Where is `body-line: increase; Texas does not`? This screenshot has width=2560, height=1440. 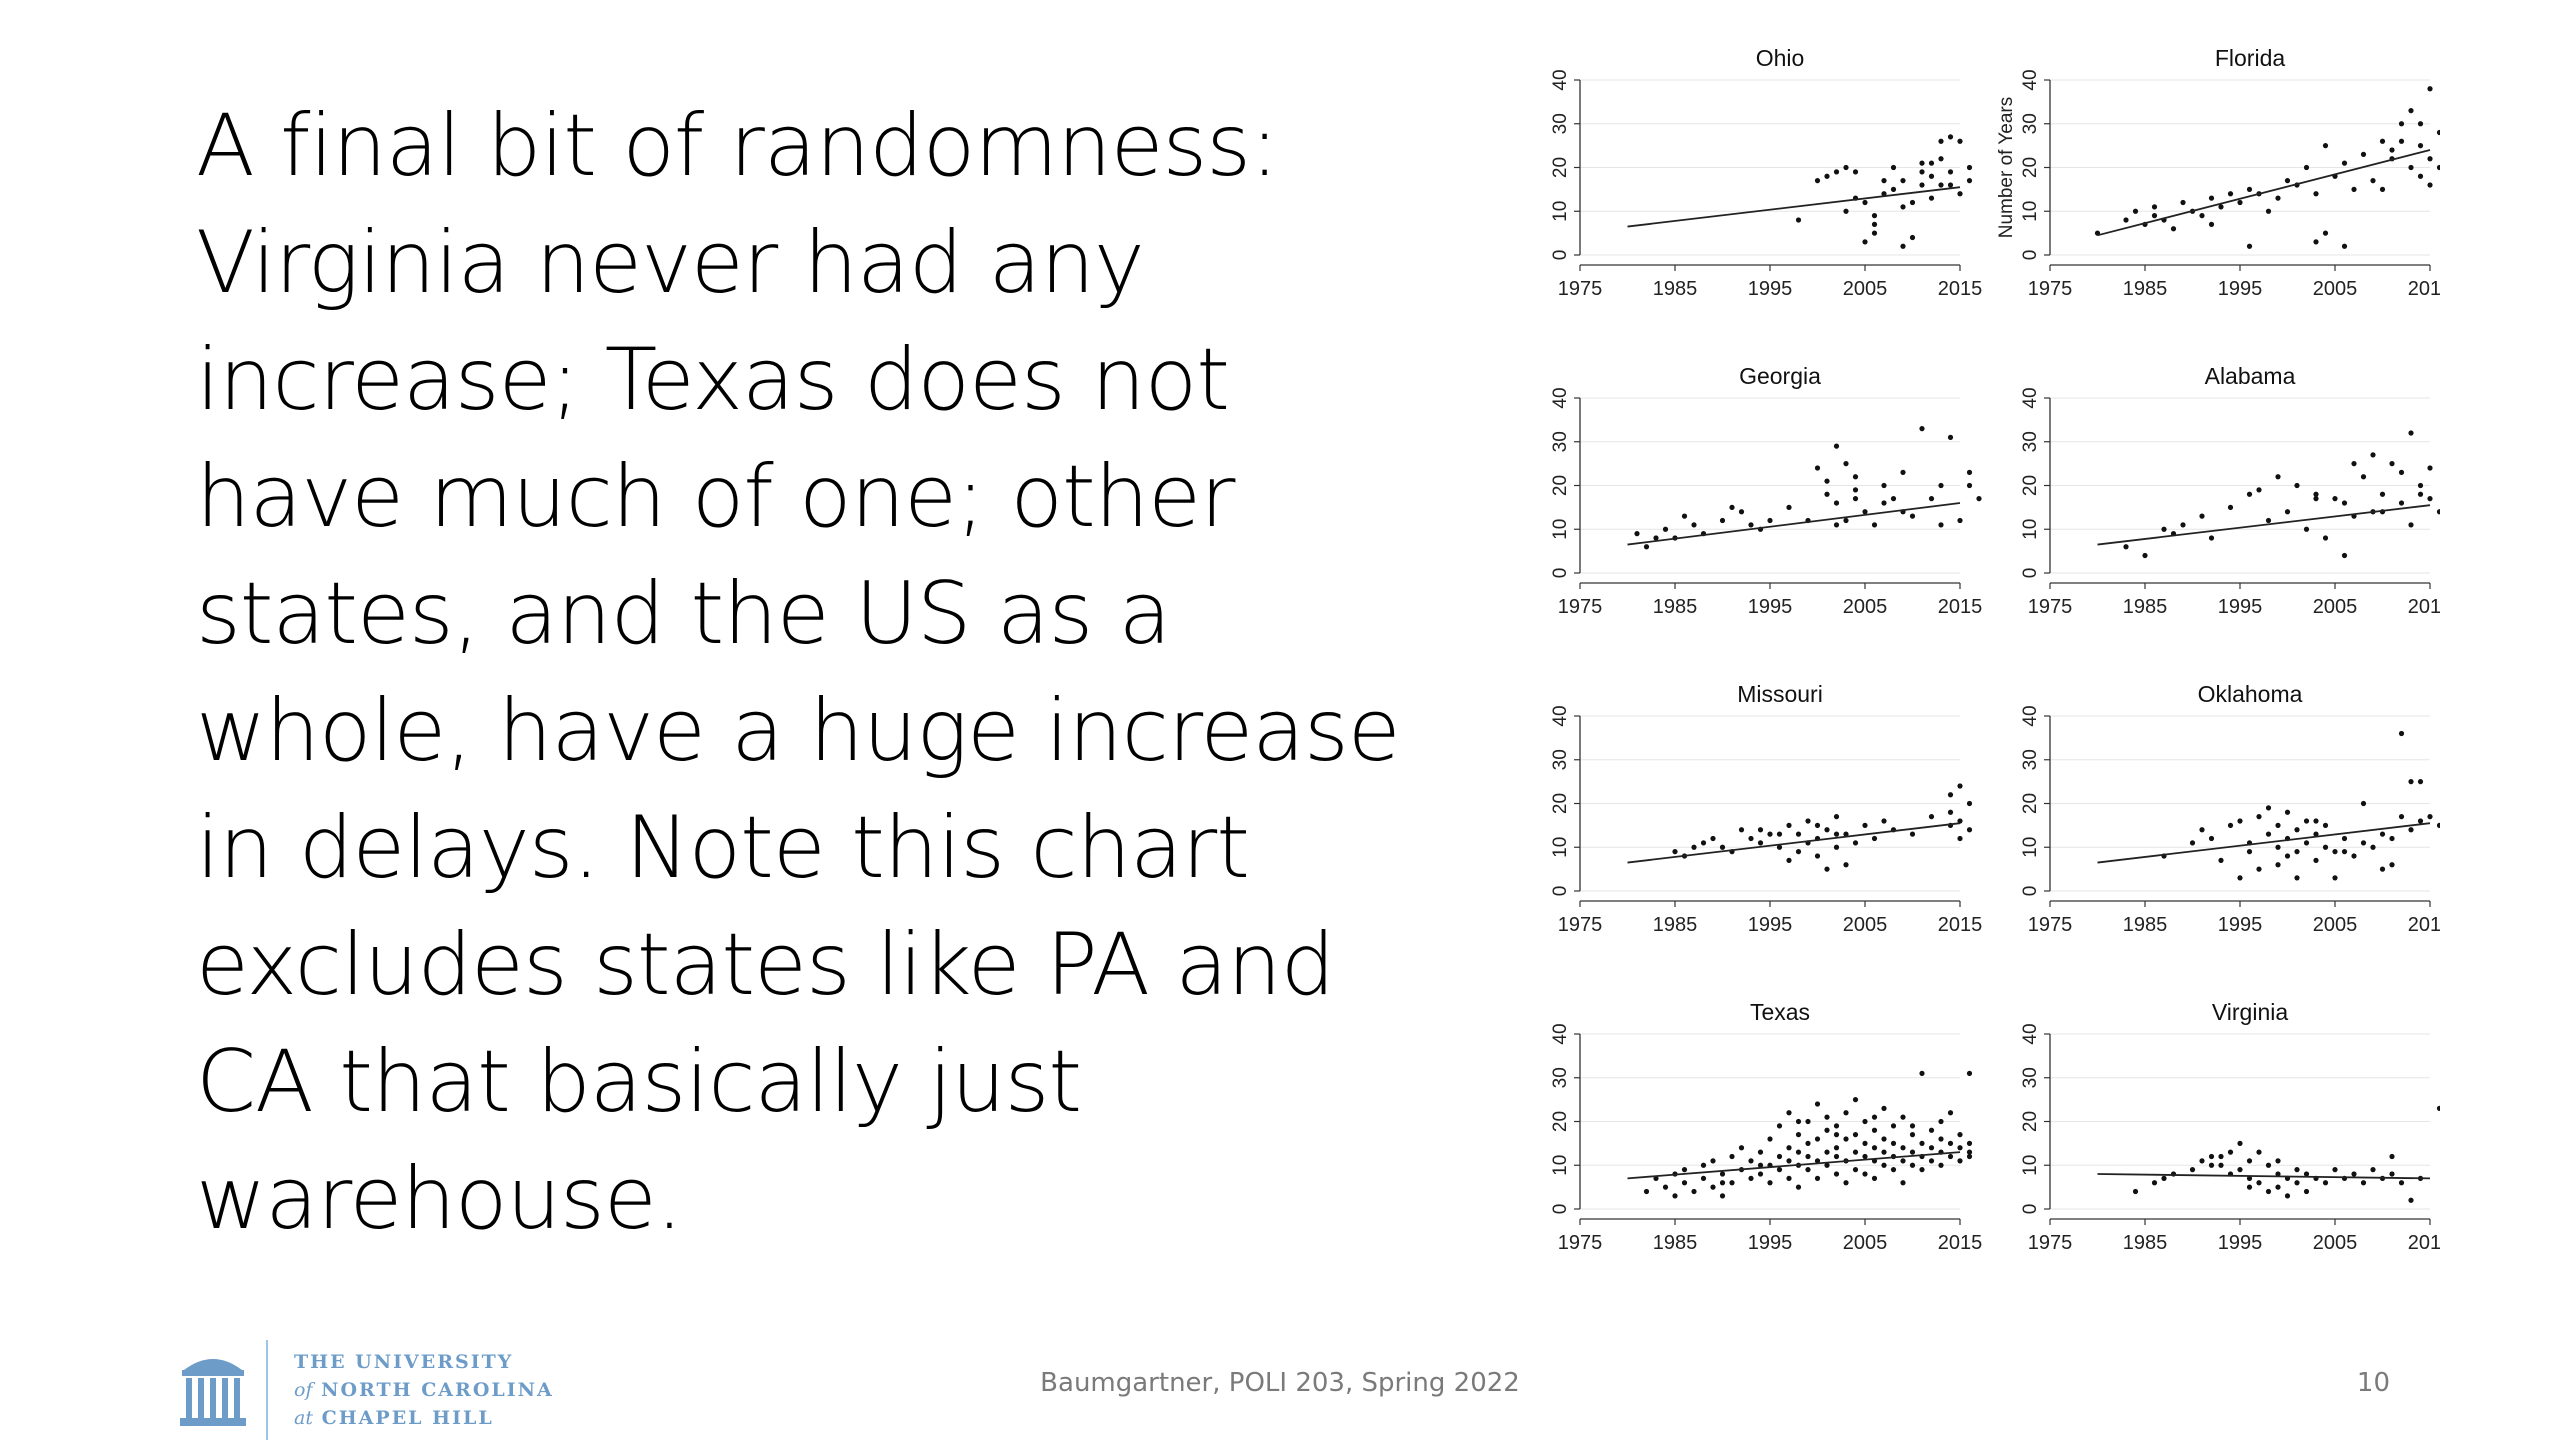
body-line: increase; Texas does not is located at coordinates (713, 380).